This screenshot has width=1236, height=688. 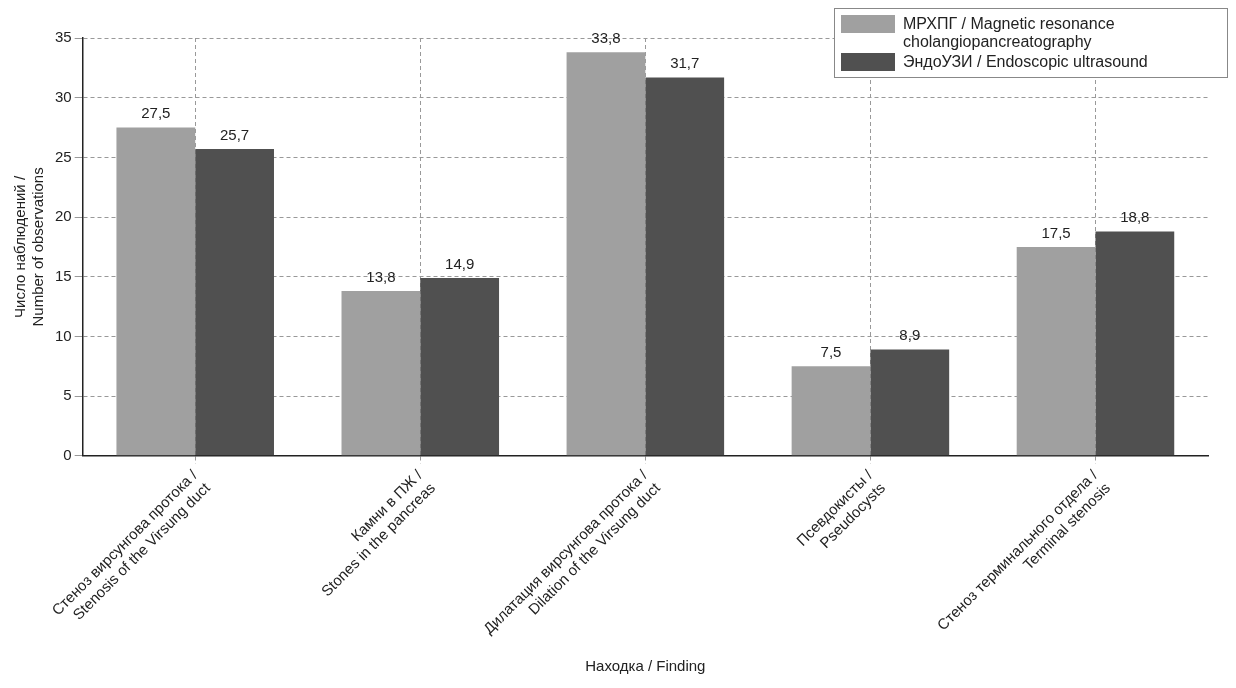 What do you see at coordinates (606, 37) in the screenshot?
I see `data-label: 33,8` at bounding box center [606, 37].